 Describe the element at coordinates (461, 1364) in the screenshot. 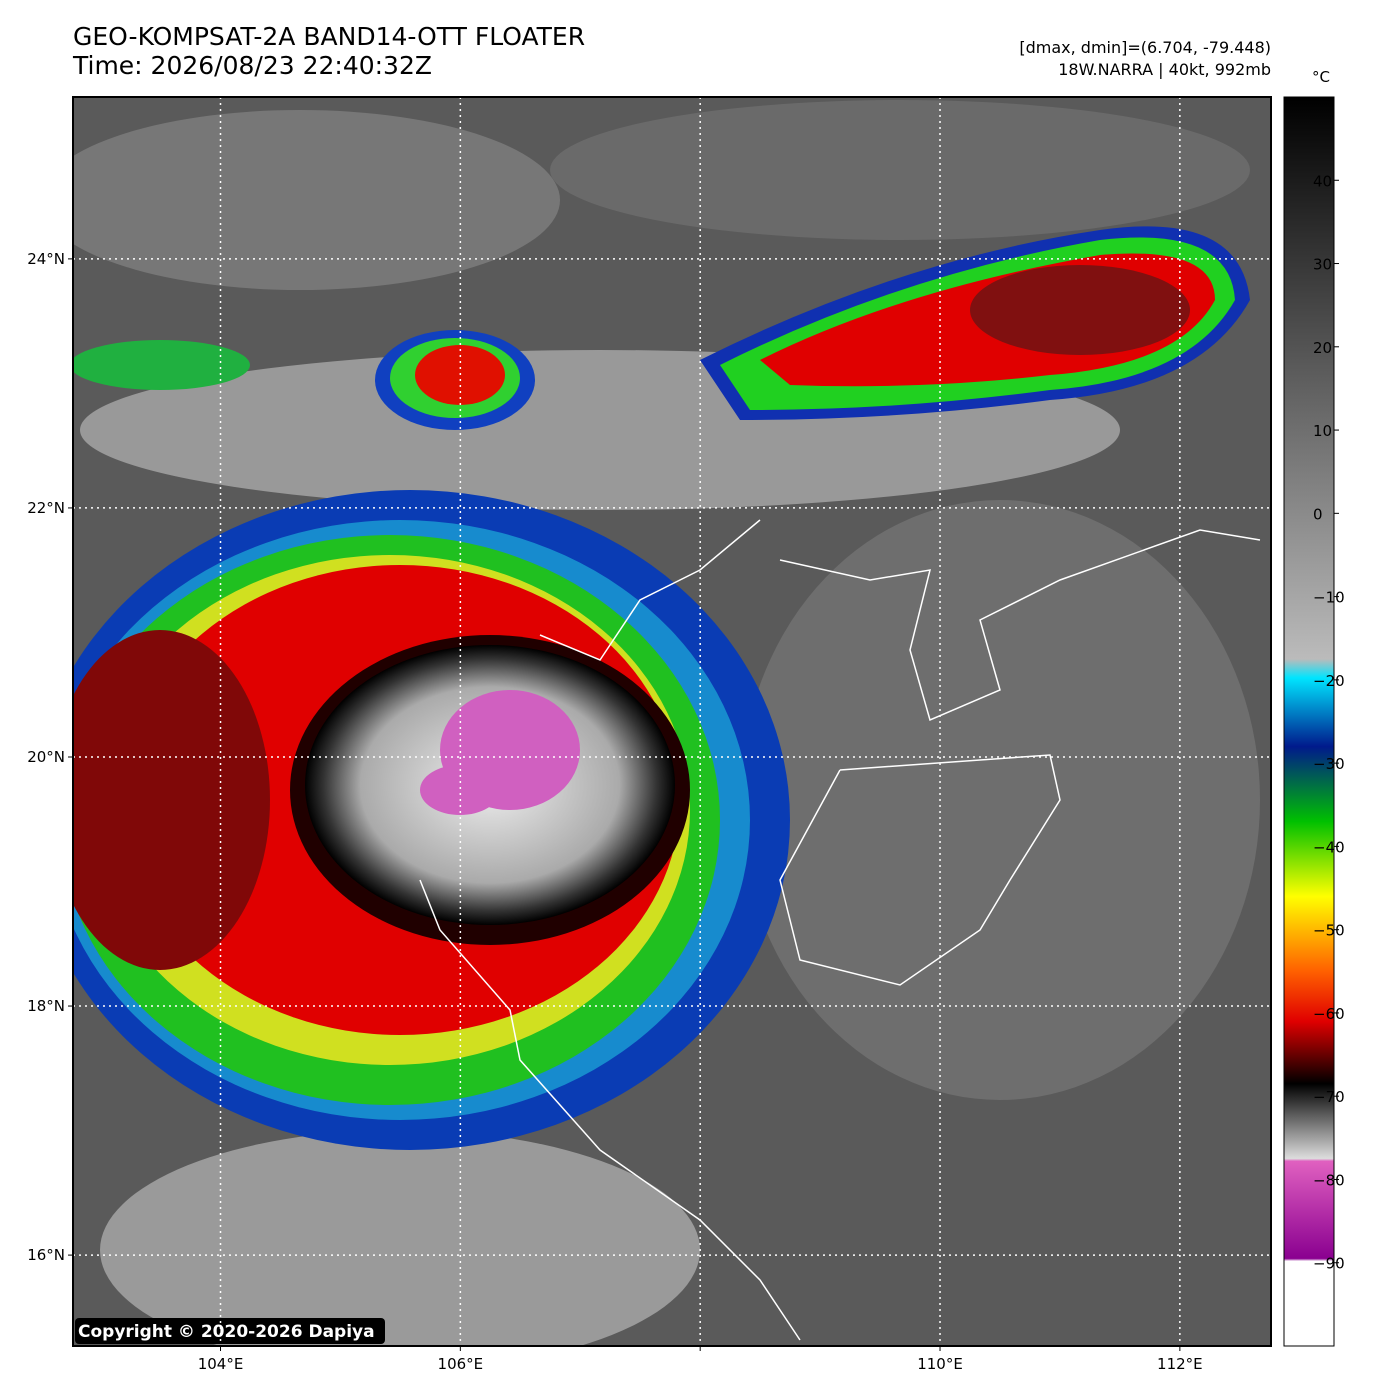

I see `x-tick-label: 106°E` at that location.